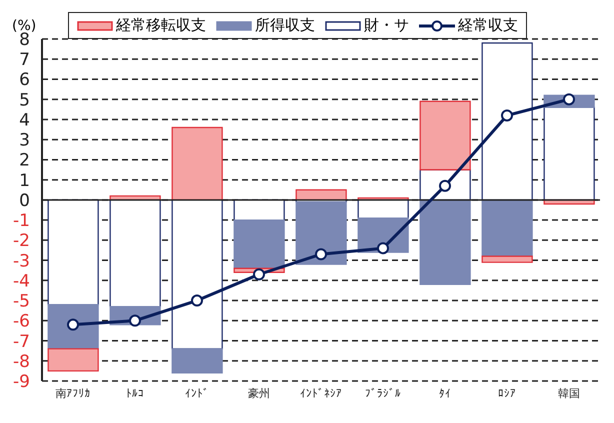 This screenshot has height=423, width=614. I want to click on y-tick-label: 3, so click(24, 140).